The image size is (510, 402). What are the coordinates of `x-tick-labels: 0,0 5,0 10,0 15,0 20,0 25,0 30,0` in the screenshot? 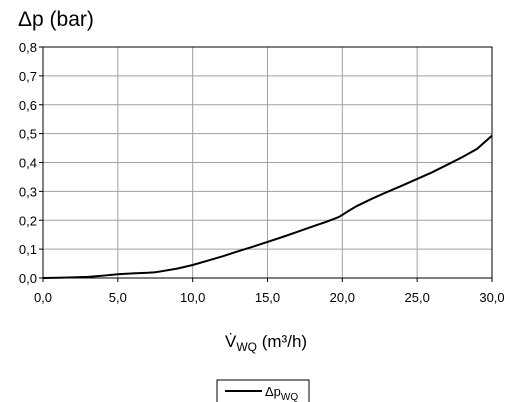 It's located at (269, 297).